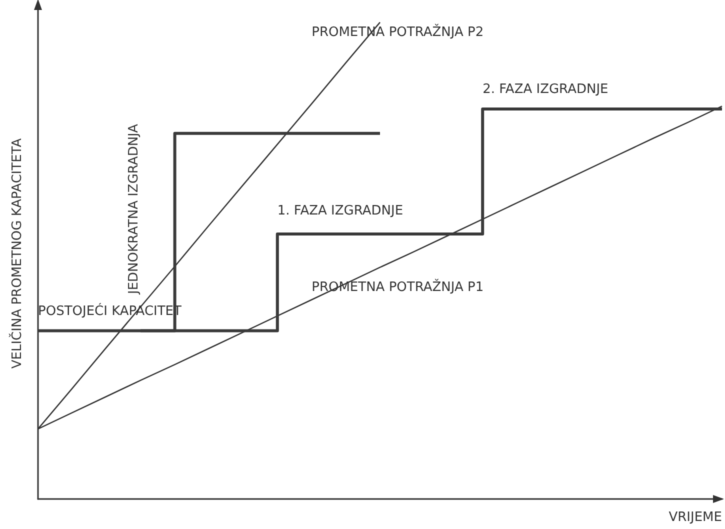 This screenshot has width=725, height=529. Describe the element at coordinates (545, 90) in the screenshot. I see `annotation: 2. FAZA IZGRADNJE` at that location.